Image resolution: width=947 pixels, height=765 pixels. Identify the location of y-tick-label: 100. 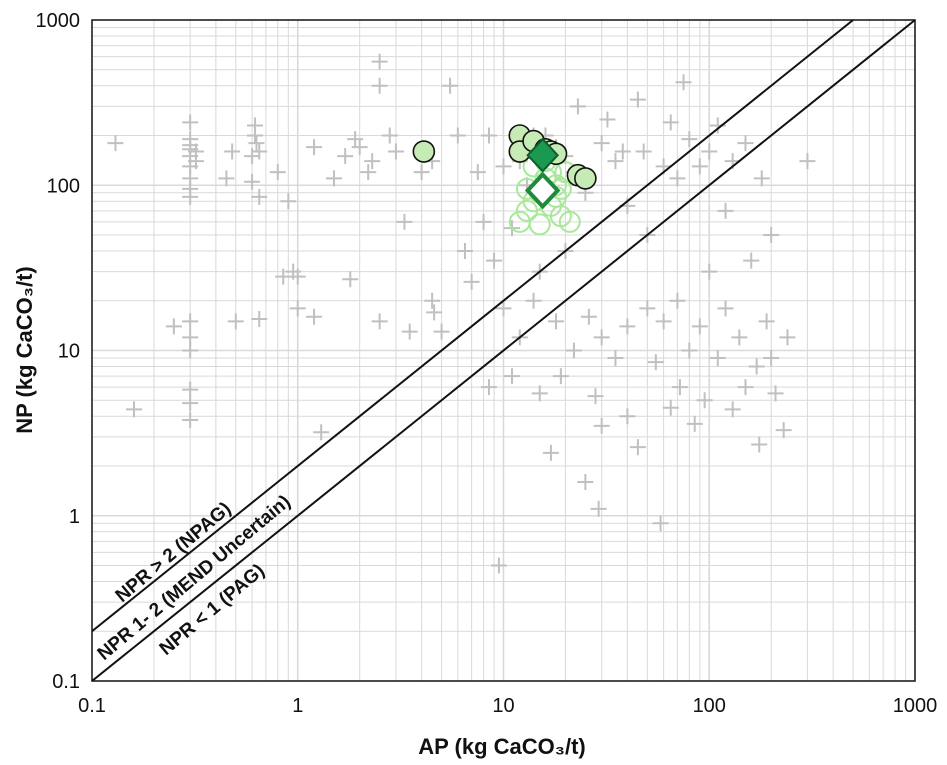
(63, 186).